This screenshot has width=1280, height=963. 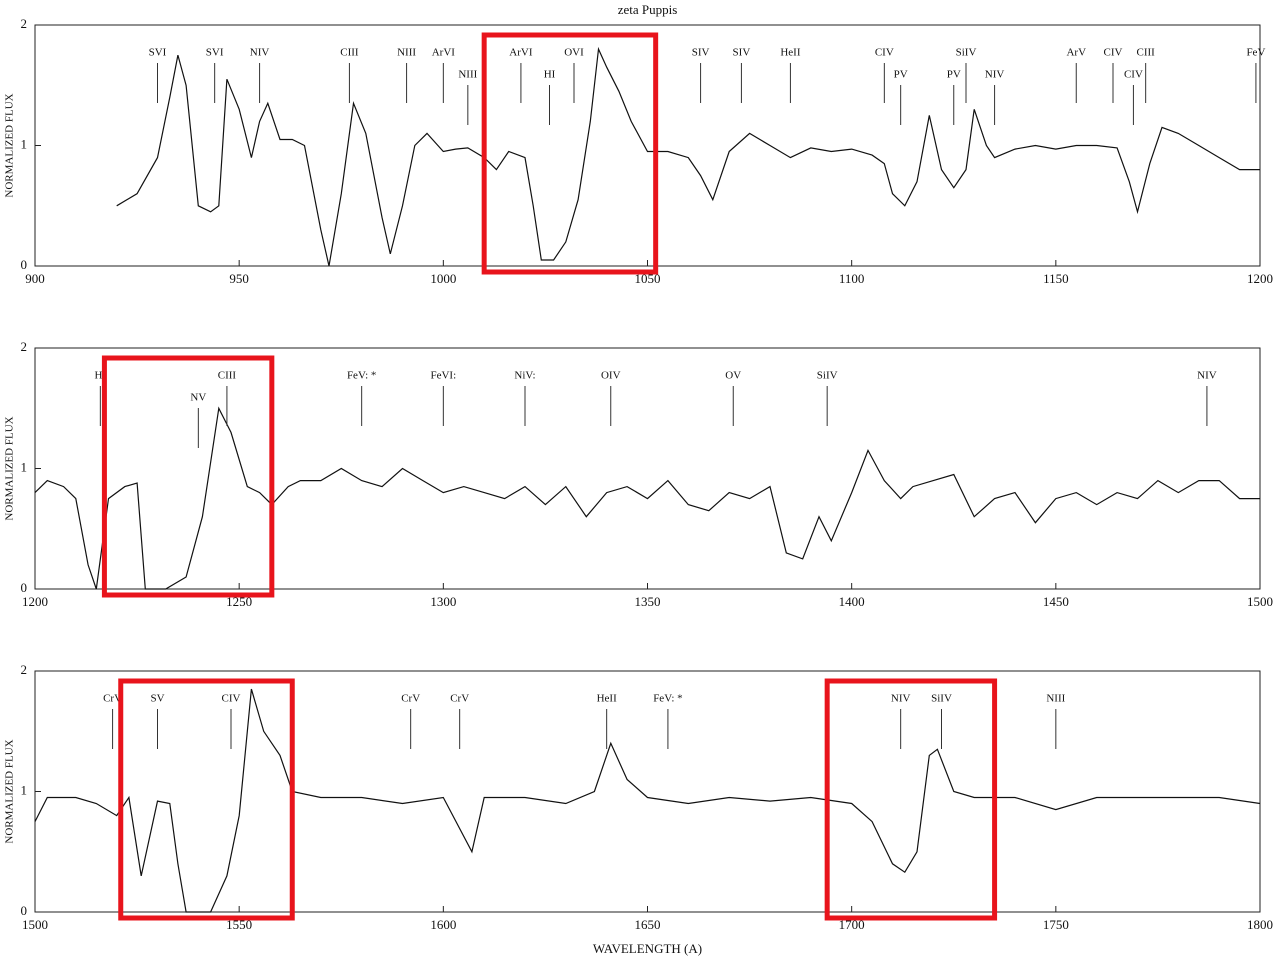 What do you see at coordinates (239, 601) in the screenshot?
I see `x-tick-label: 1250` at bounding box center [239, 601].